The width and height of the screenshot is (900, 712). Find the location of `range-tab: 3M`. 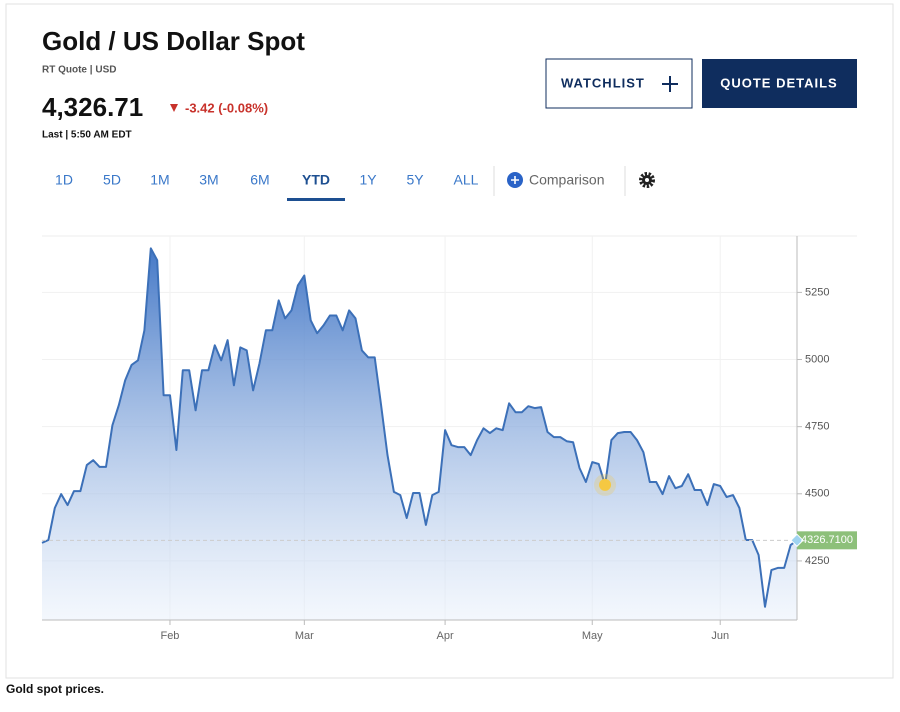

range-tab: 3M is located at coordinates (208, 180).